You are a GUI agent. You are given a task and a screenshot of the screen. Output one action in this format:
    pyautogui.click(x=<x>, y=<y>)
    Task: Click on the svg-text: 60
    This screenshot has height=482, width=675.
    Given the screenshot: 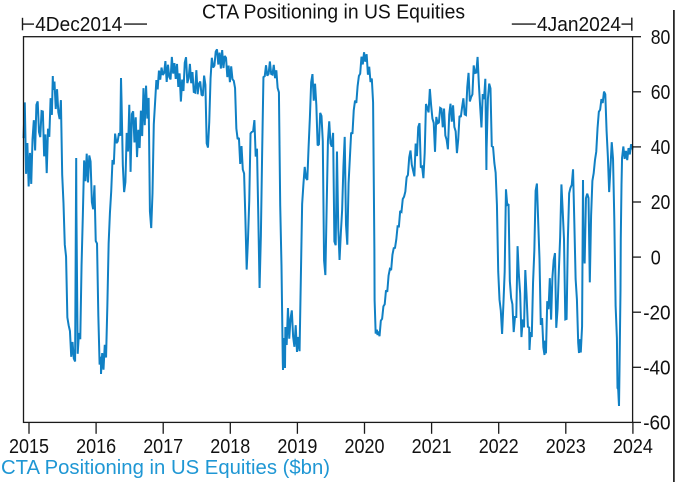 What is the action you would take?
    pyautogui.click(x=661, y=93)
    